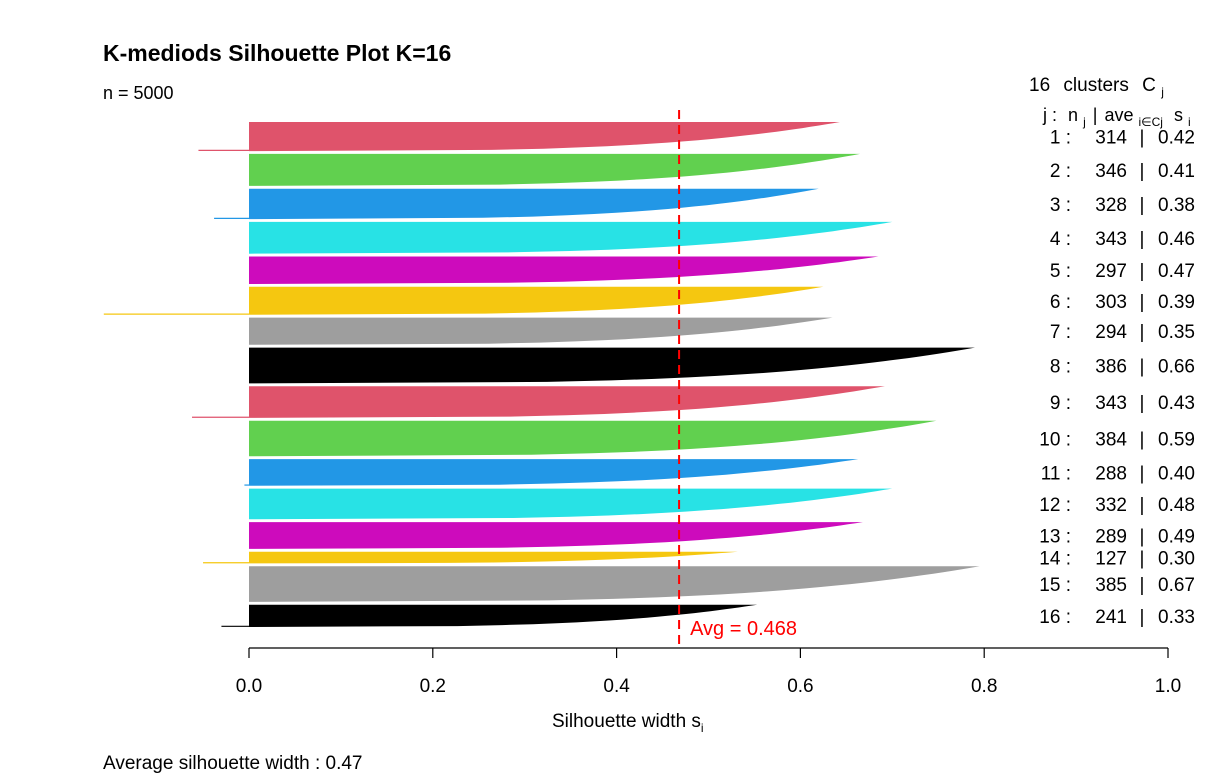  I want to click on legend-row-2: 2 : 346 | 0.41, so click(1122, 171).